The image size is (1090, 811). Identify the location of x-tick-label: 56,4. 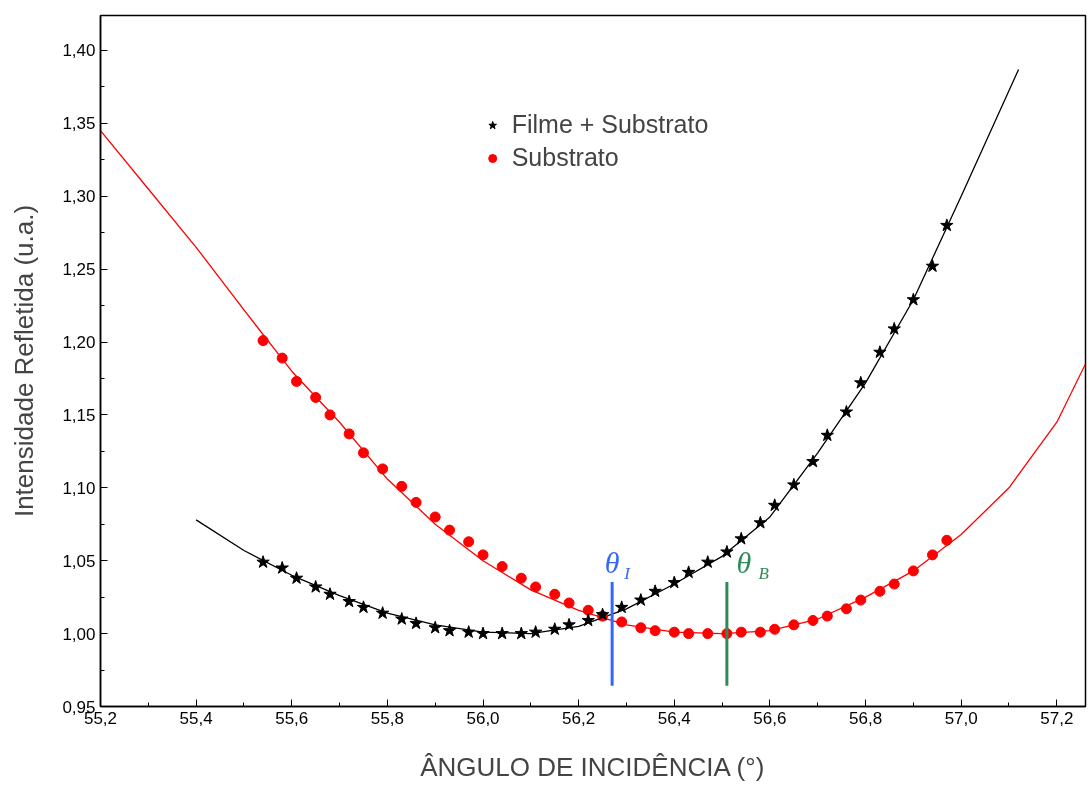
(674, 718).